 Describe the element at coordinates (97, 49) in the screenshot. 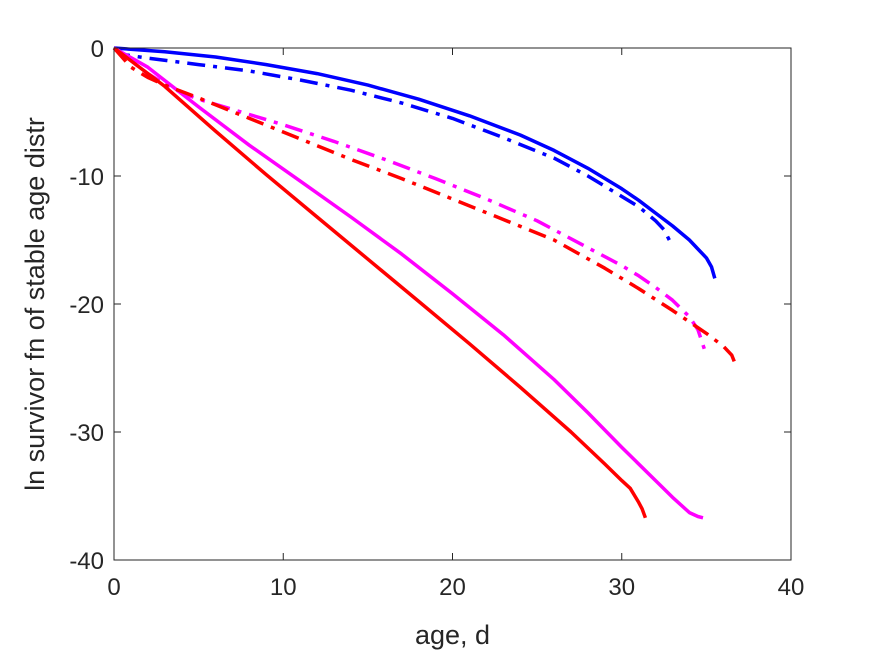

I see `y-tick-label: 0` at that location.